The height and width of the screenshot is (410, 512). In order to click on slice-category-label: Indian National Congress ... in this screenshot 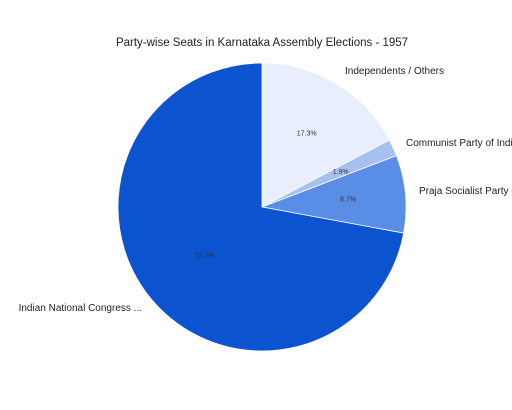, I will do `click(80, 308)`.